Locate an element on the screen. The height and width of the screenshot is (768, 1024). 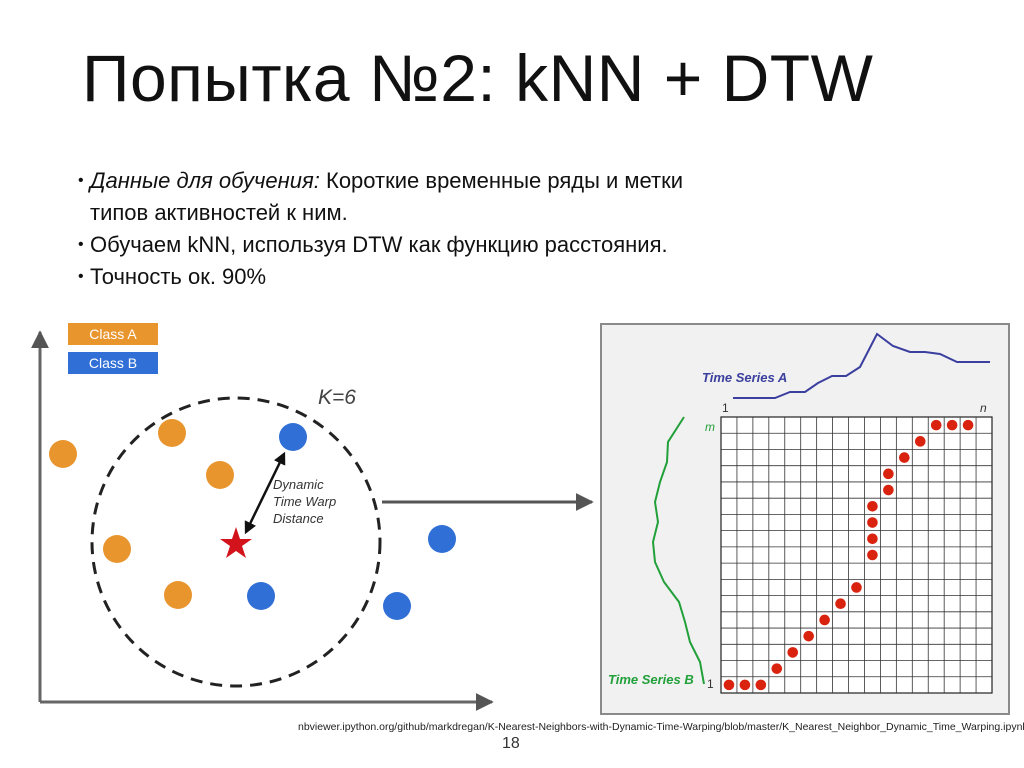
bullet-item-accuracy: • Точность ок. 90% is located at coordinates (508, 277).